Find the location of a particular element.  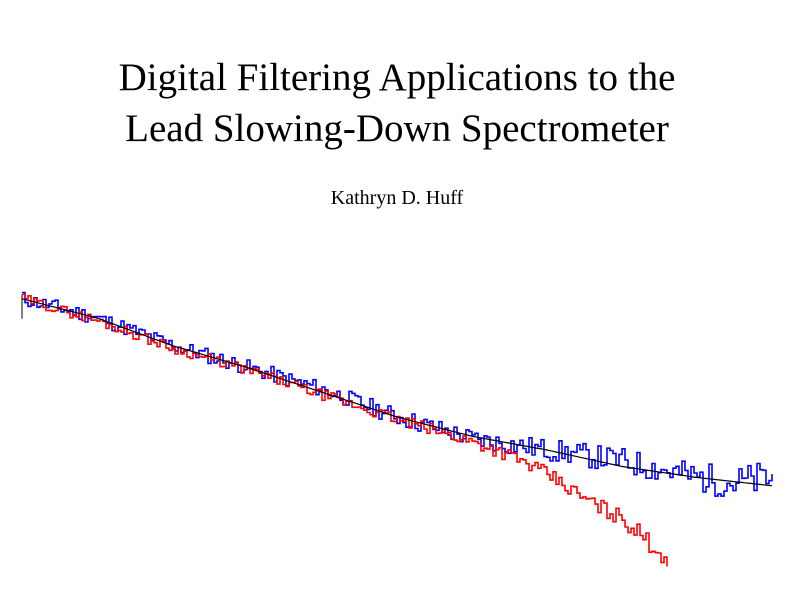

paper-title-line-1: Digital Filtering Applications to the is located at coordinates (397, 77).